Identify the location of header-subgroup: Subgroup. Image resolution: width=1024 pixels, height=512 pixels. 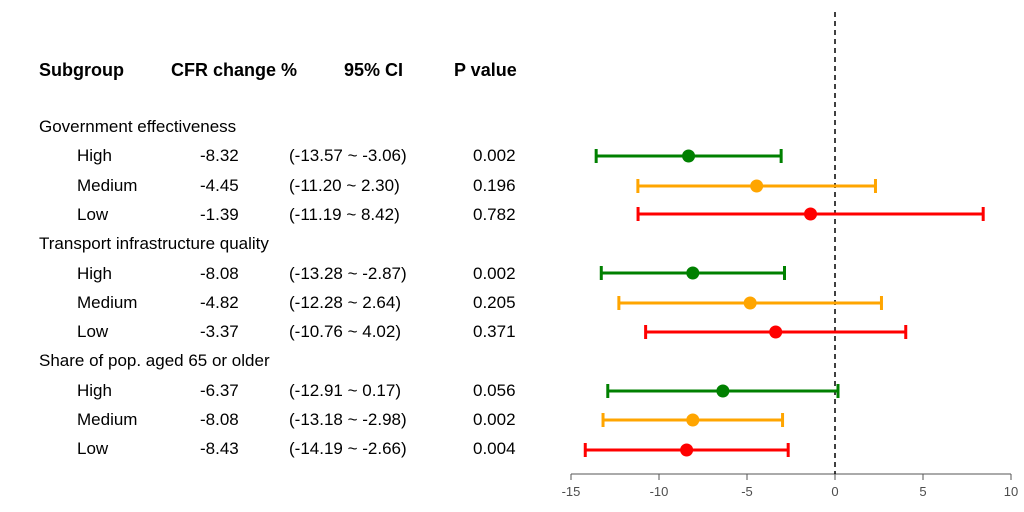
(81, 70).